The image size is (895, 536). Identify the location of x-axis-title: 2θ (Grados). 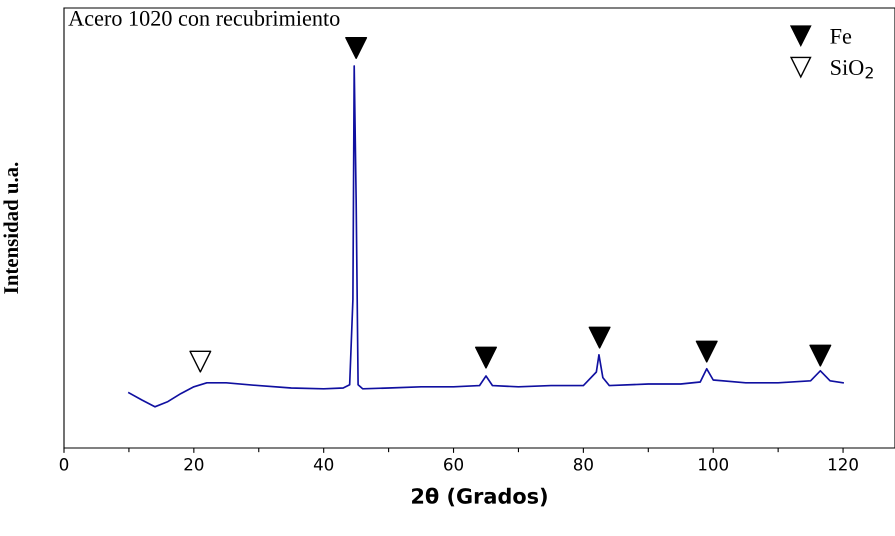
(479, 497).